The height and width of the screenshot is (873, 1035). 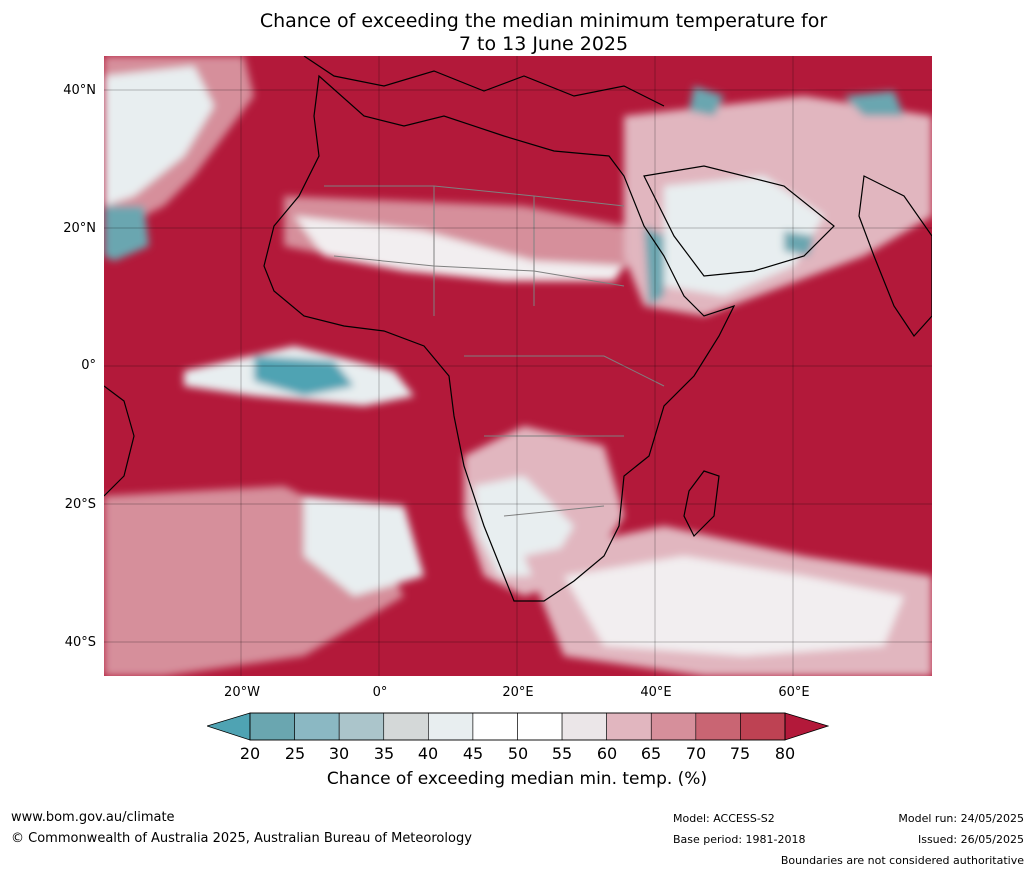 What do you see at coordinates (494, 351) in the screenshot?
I see `country-borders` at bounding box center [494, 351].